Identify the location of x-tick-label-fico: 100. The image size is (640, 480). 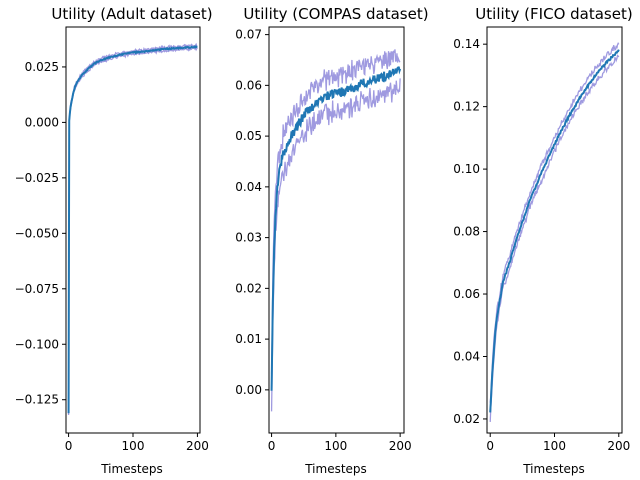
(554, 446).